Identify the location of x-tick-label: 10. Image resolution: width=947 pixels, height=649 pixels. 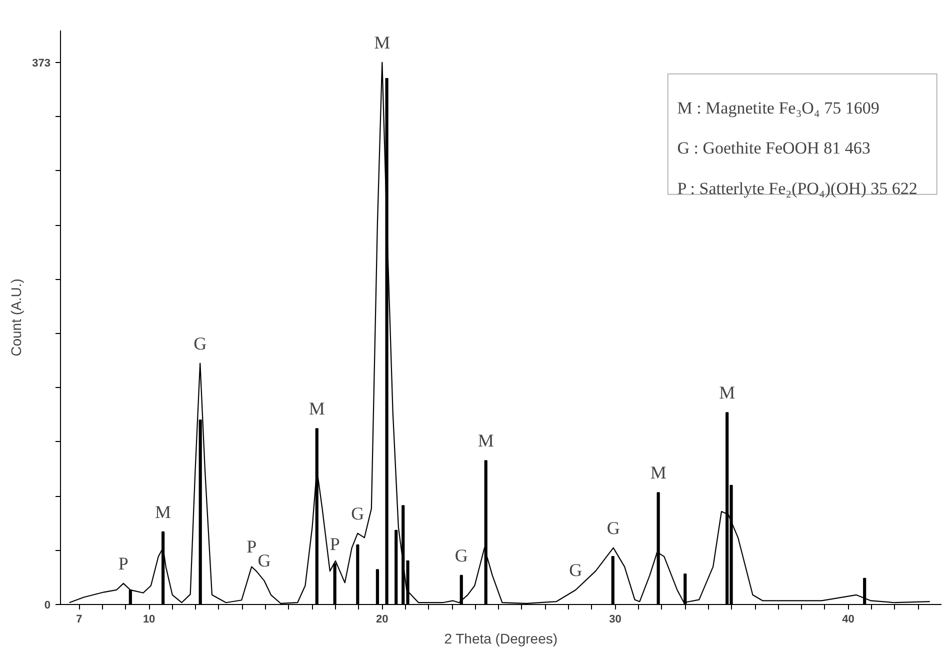
(149, 620).